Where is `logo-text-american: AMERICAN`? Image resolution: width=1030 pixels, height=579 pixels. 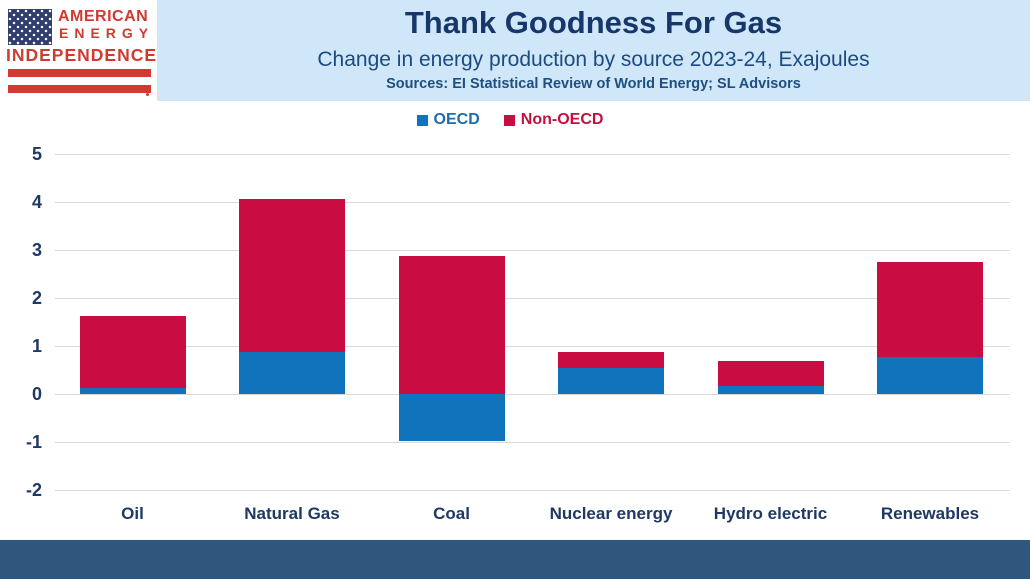
logo-text-american: AMERICAN is located at coordinates (103, 16).